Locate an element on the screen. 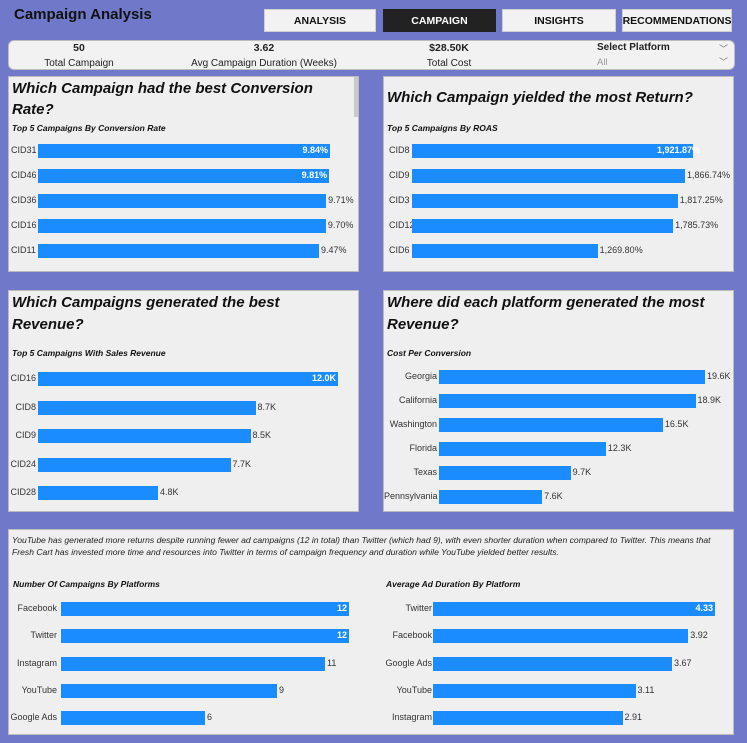 The width and height of the screenshot is (747, 743). platform-select: Select Platform All ﹀ ﹀ is located at coordinates (661, 55).